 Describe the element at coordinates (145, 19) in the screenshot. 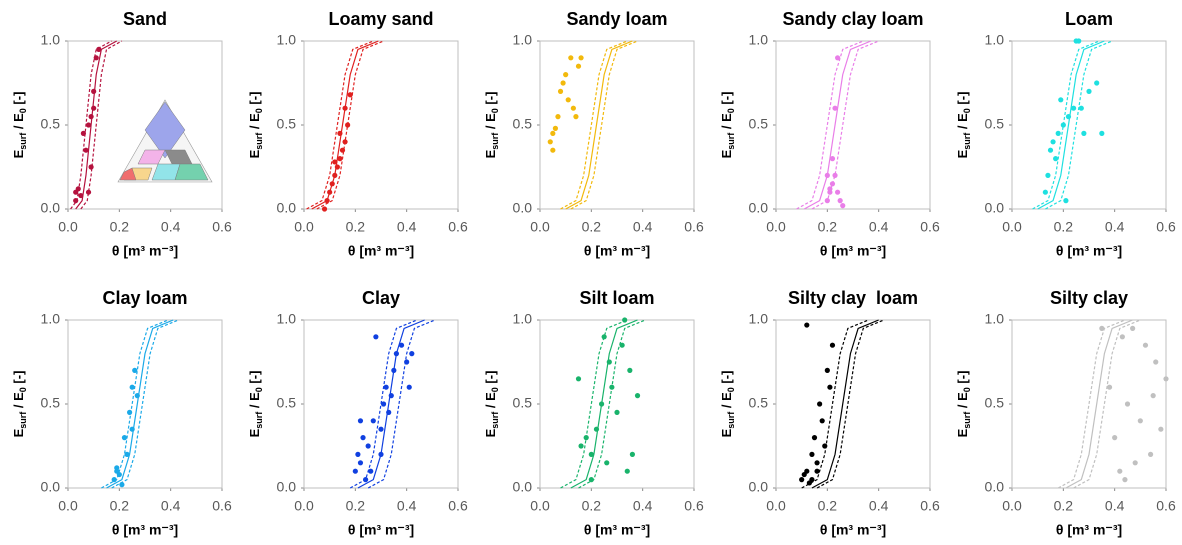

I see `panel-title: Sand` at that location.